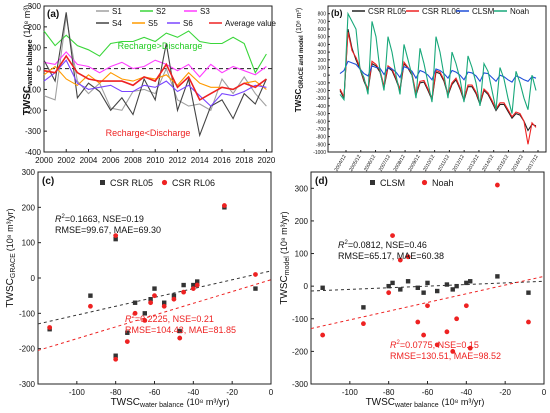  I want to click on panel-c-ytick-label: 300, so click(29, 172).